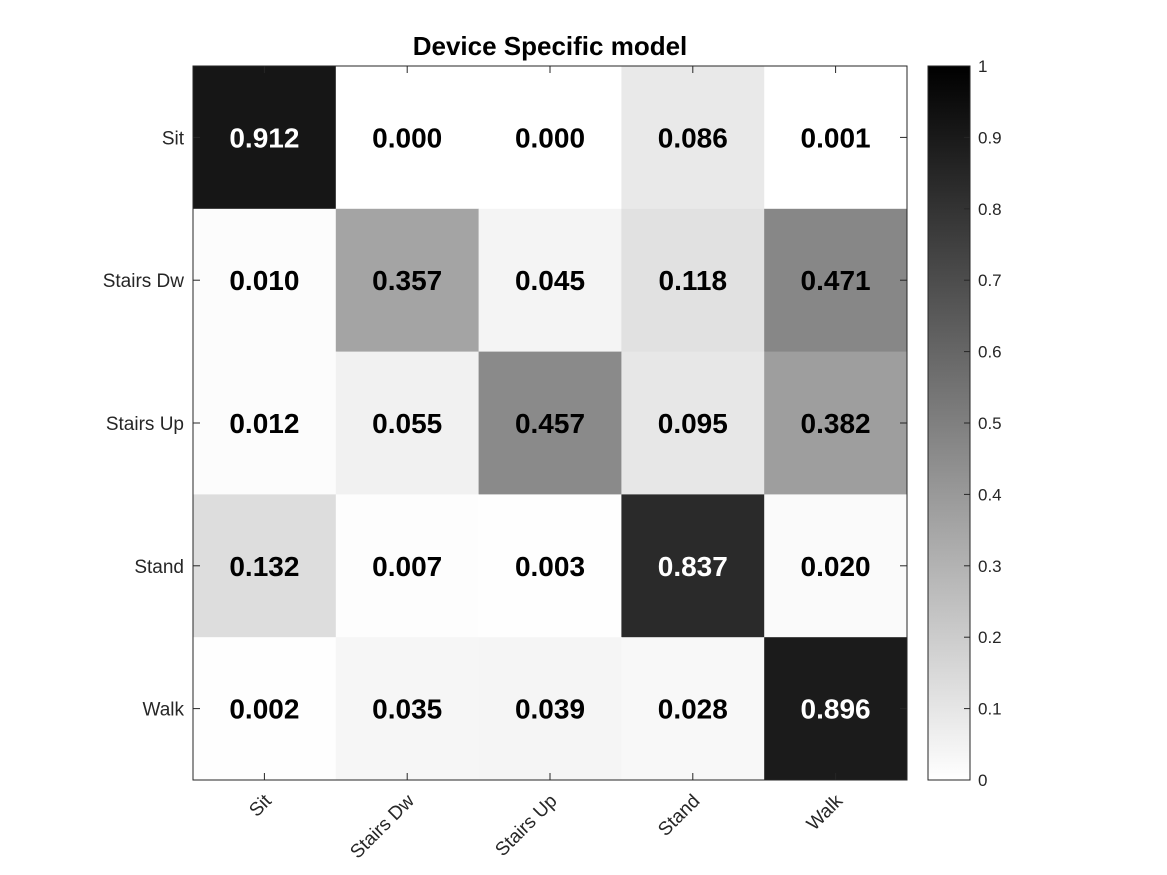 The width and height of the screenshot is (1167, 875). I want to click on chart-title: Device Specific model, so click(550, 46).